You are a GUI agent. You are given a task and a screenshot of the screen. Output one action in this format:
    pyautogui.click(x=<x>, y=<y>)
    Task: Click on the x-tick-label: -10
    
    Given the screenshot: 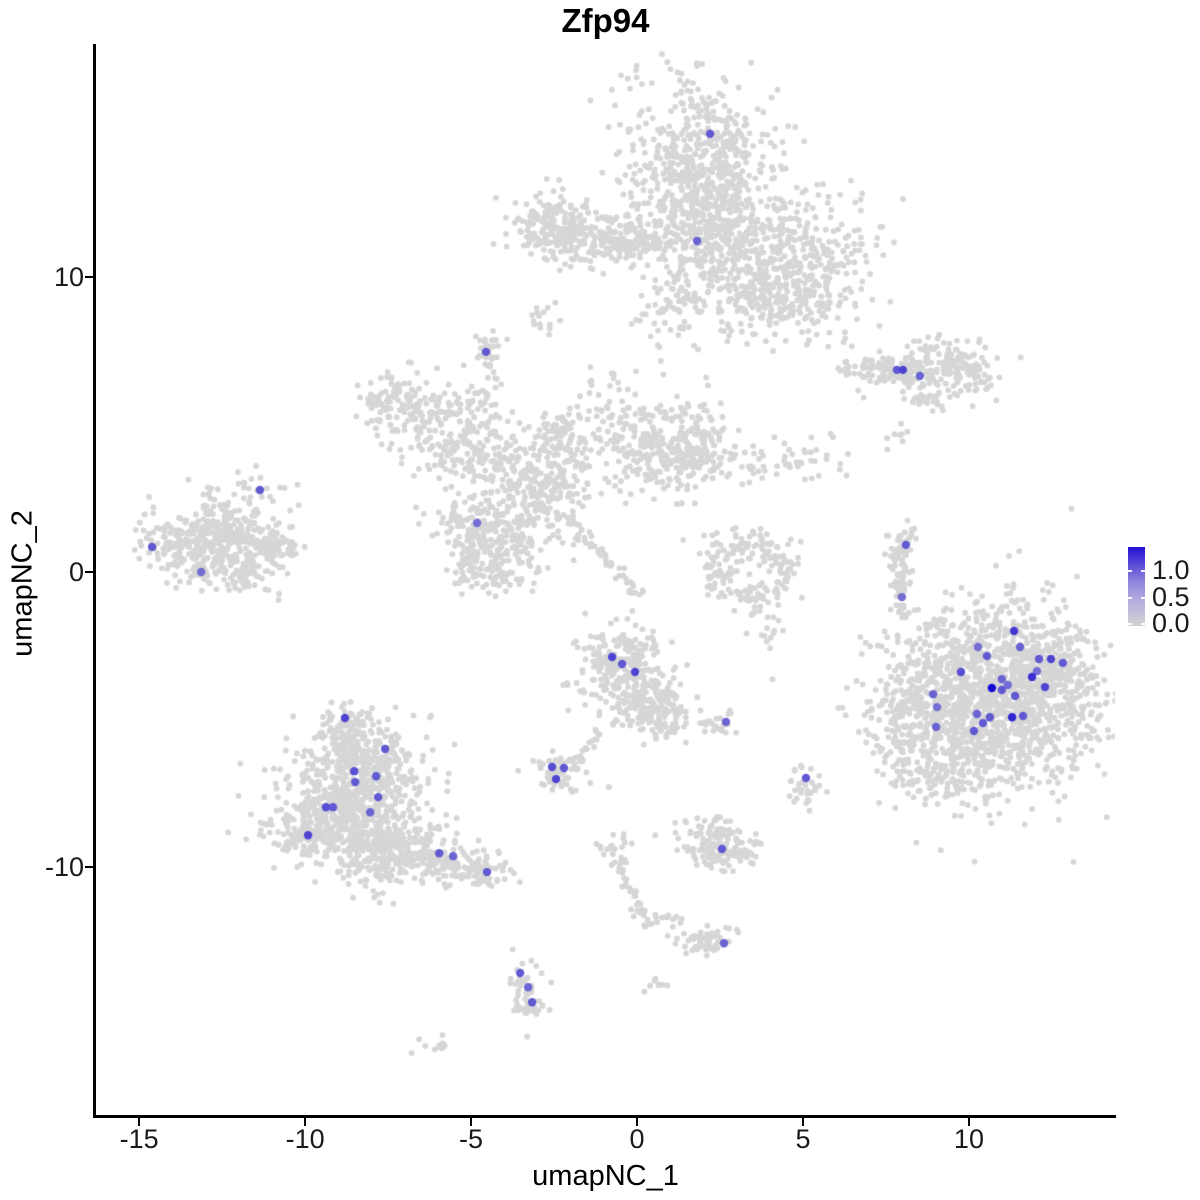 What is the action you would take?
    pyautogui.click(x=305, y=1139)
    